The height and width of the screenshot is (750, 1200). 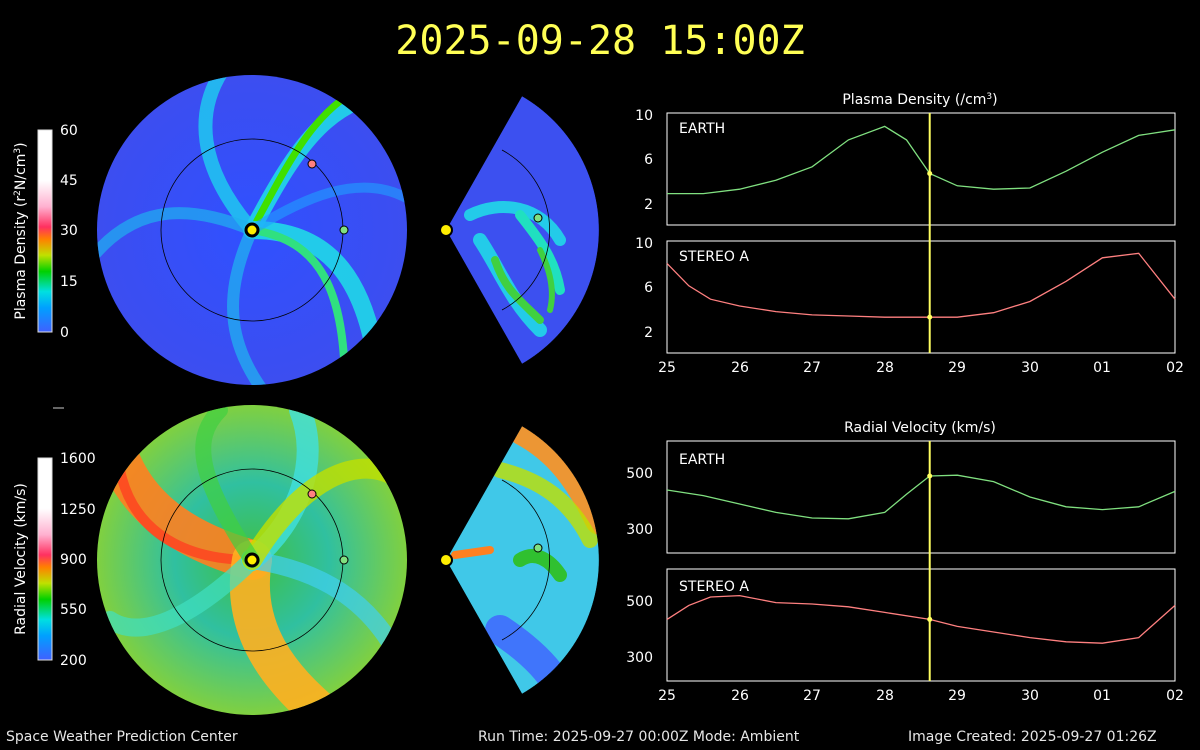 What do you see at coordinates (1030, 696) in the screenshot?
I see `velocity-xtick: 30` at bounding box center [1030, 696].